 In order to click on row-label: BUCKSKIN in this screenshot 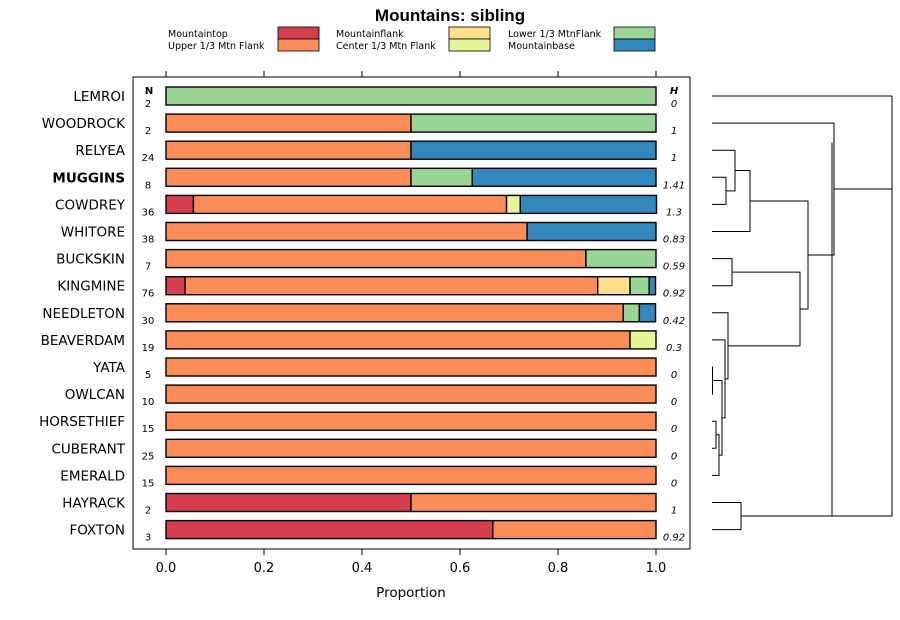, I will do `click(90, 260)`.